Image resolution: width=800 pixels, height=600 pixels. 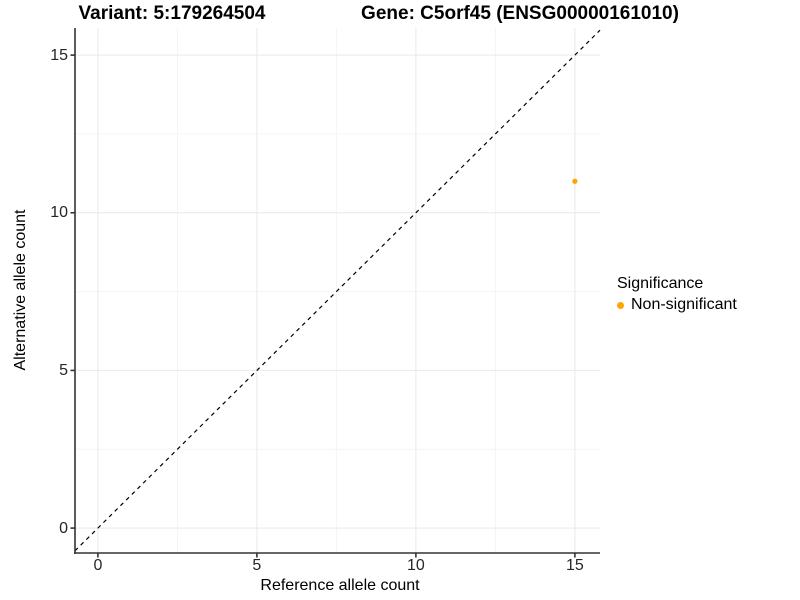 I want to click on legend-item-label: Non-significant, so click(x=684, y=304).